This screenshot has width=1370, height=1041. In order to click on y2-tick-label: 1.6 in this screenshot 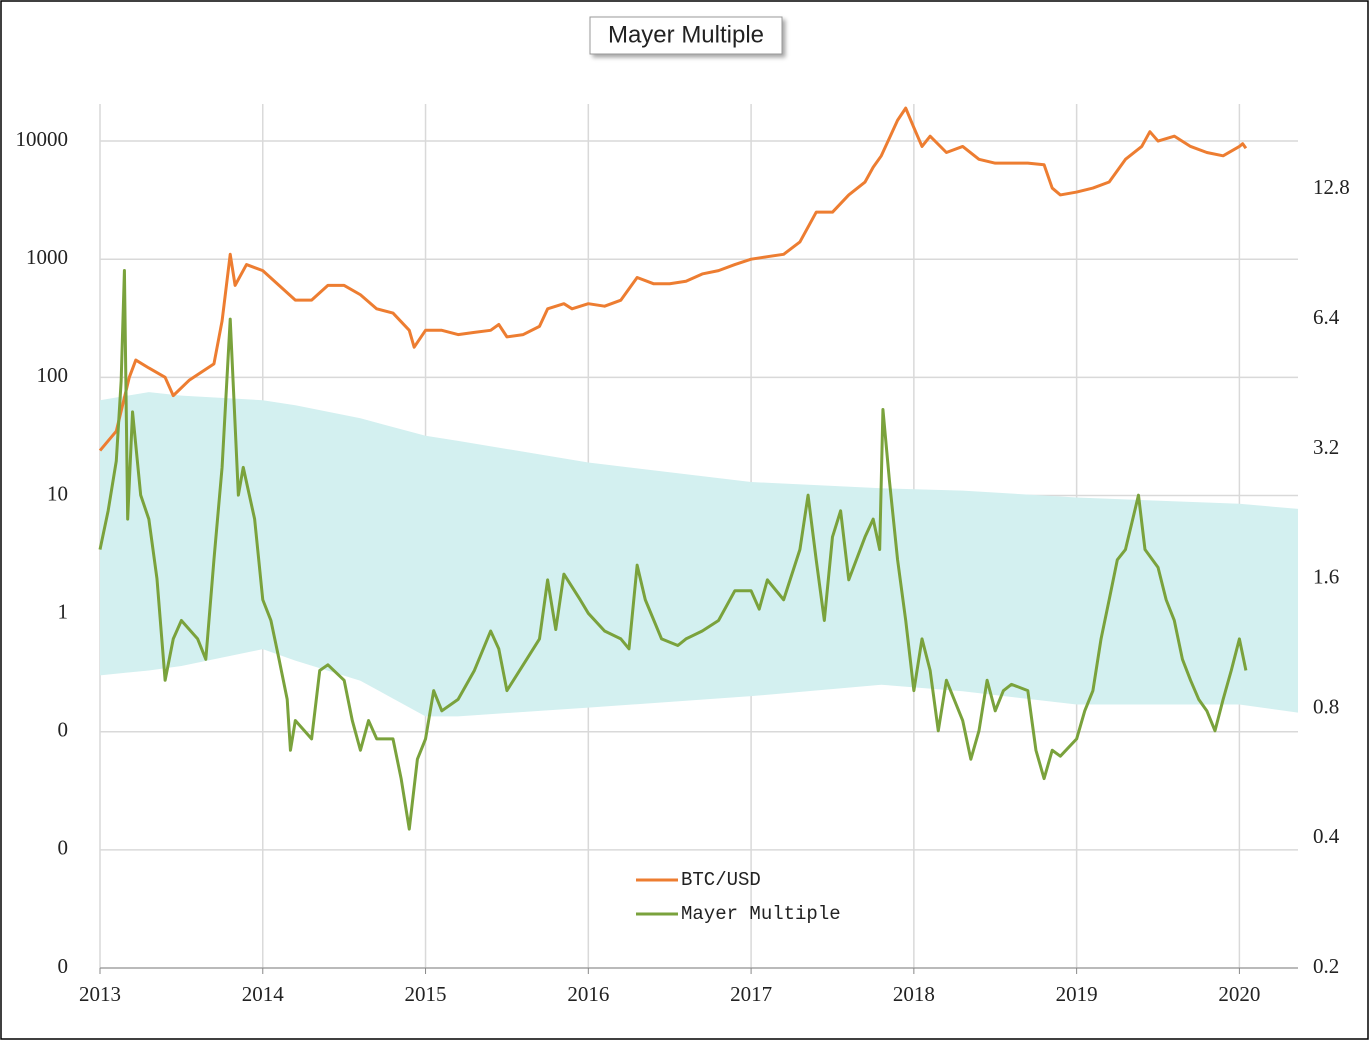, I will do `click(1326, 577)`.